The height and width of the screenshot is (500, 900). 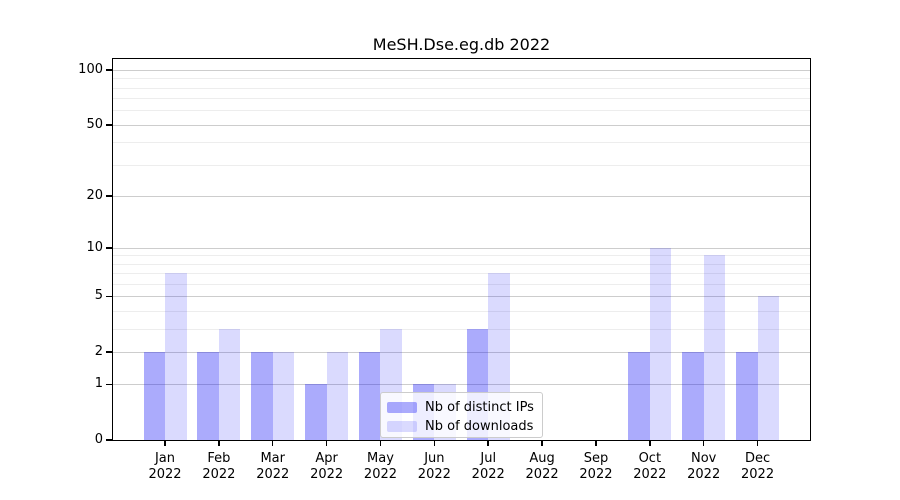 I want to click on y-tick-label: 100, so click(x=90, y=69).